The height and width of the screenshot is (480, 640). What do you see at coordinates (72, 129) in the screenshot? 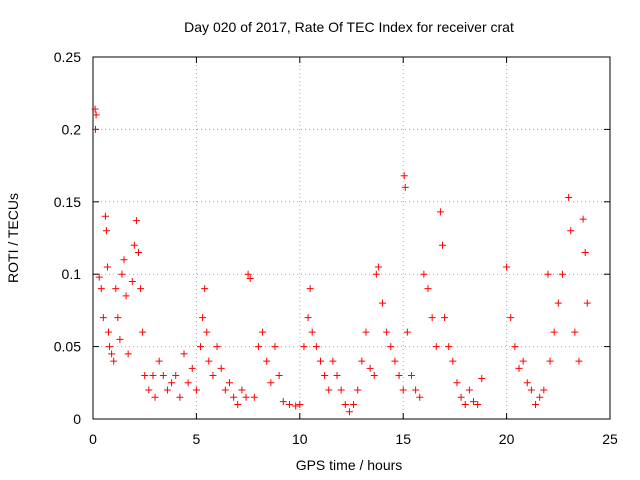
I see `y-tick-label: 0.2` at bounding box center [72, 129].